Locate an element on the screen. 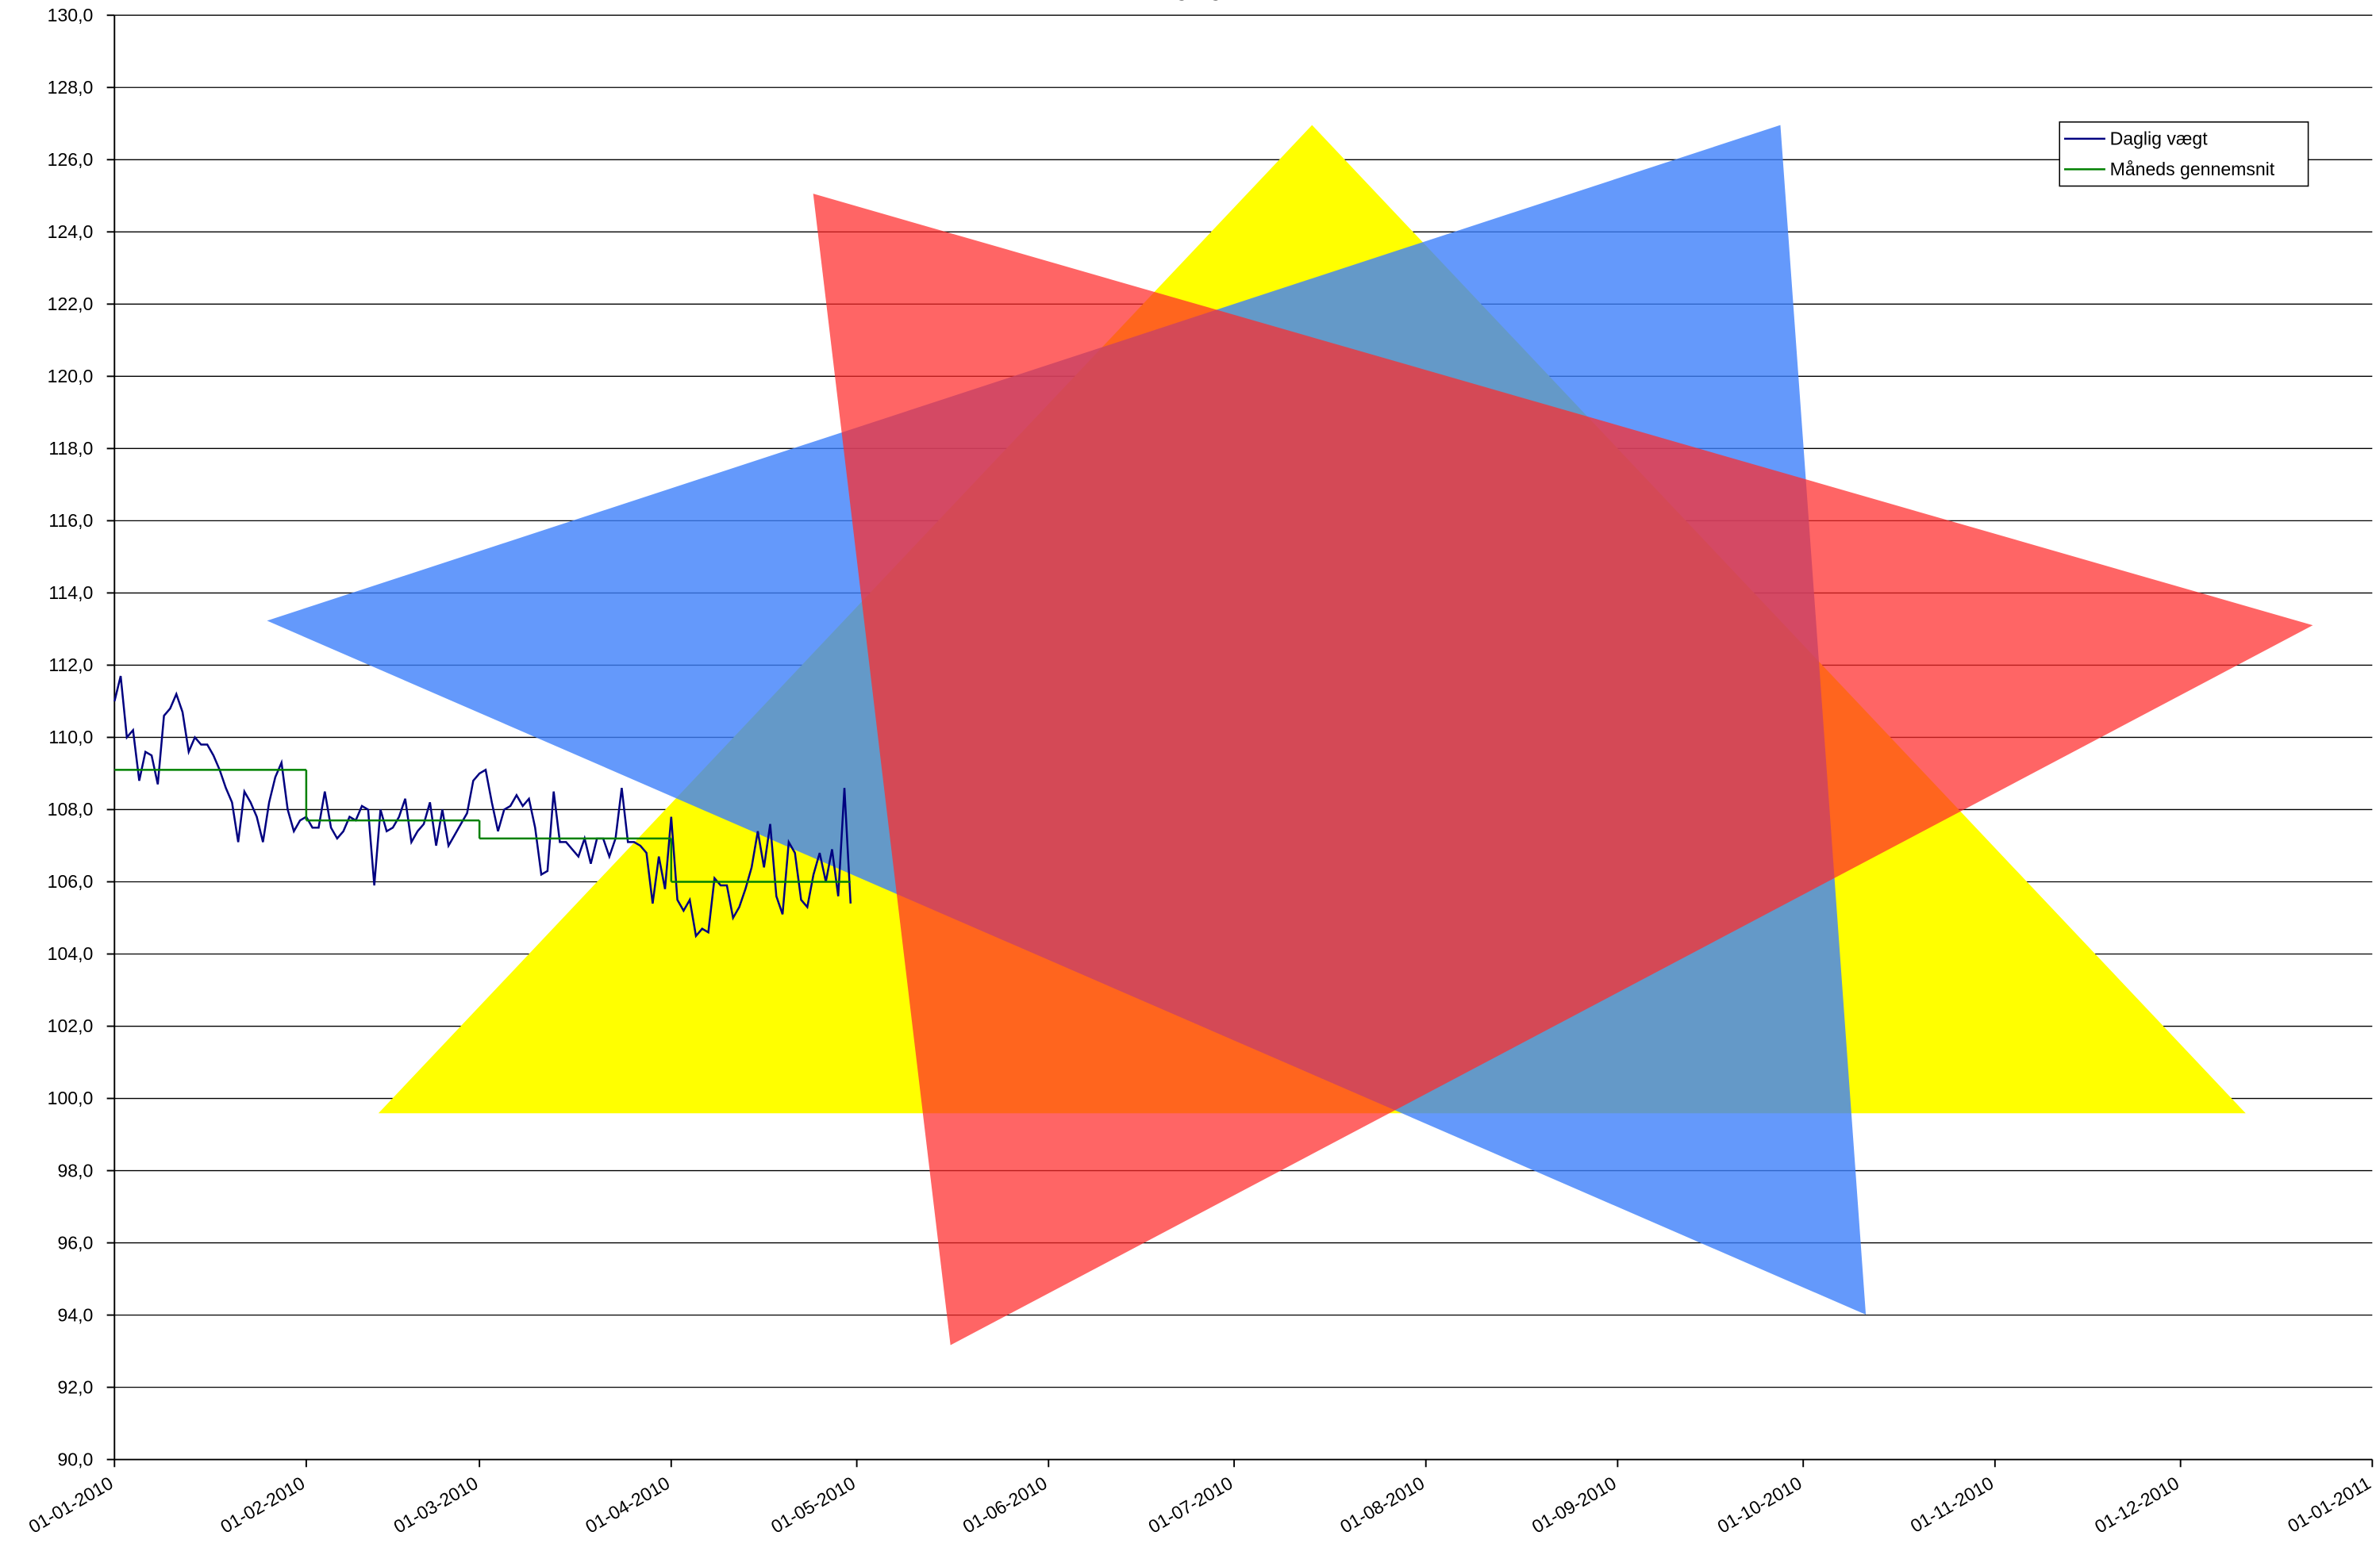 This screenshot has width=2380, height=1551. y-tick-label: 90,0 is located at coordinates (75, 1459).